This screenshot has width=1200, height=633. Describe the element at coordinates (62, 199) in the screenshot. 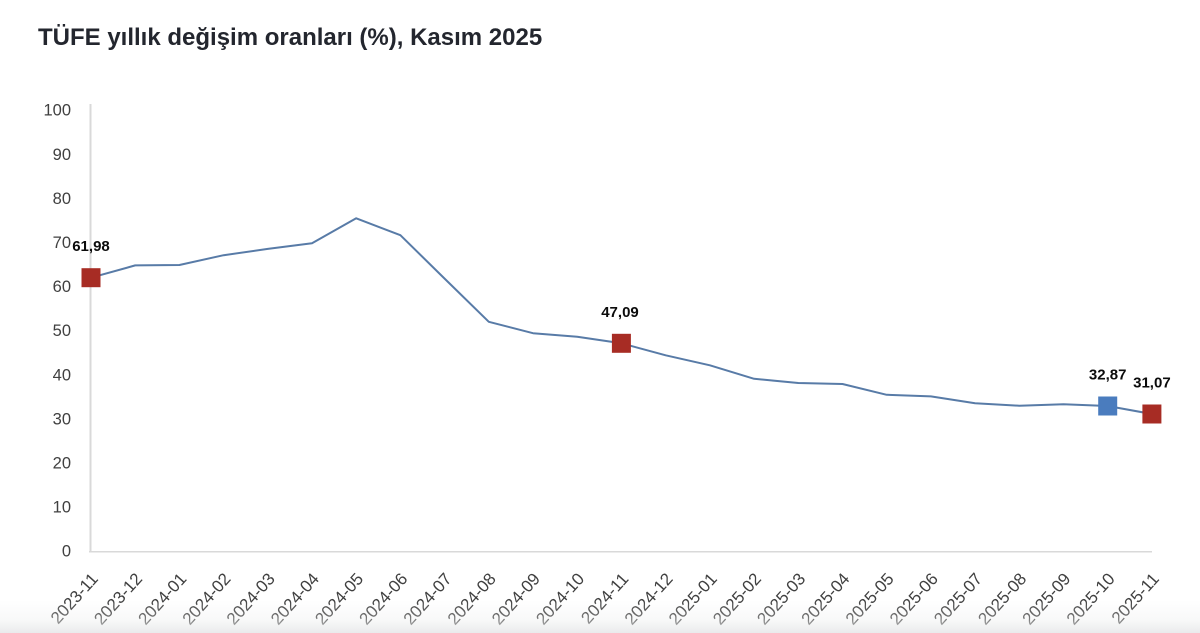

I see `svg-text: 80` at that location.